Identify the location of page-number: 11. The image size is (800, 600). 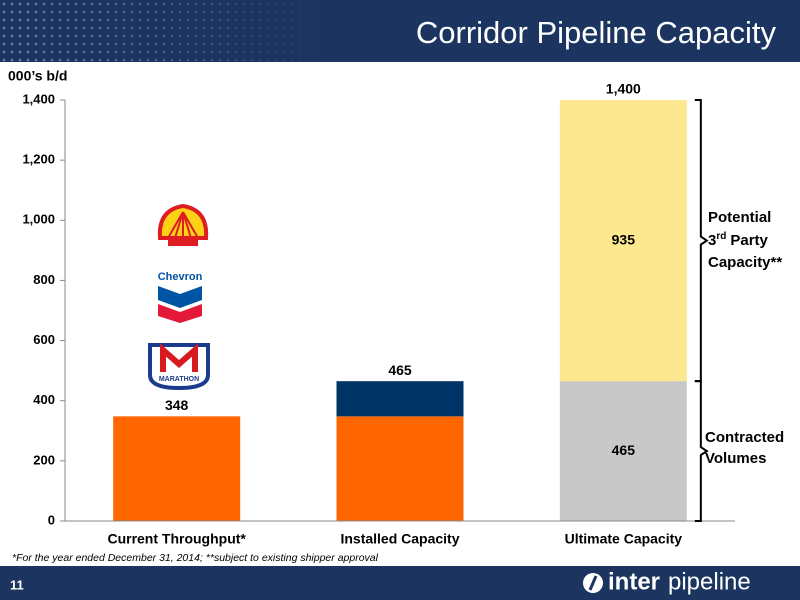
(17, 584).